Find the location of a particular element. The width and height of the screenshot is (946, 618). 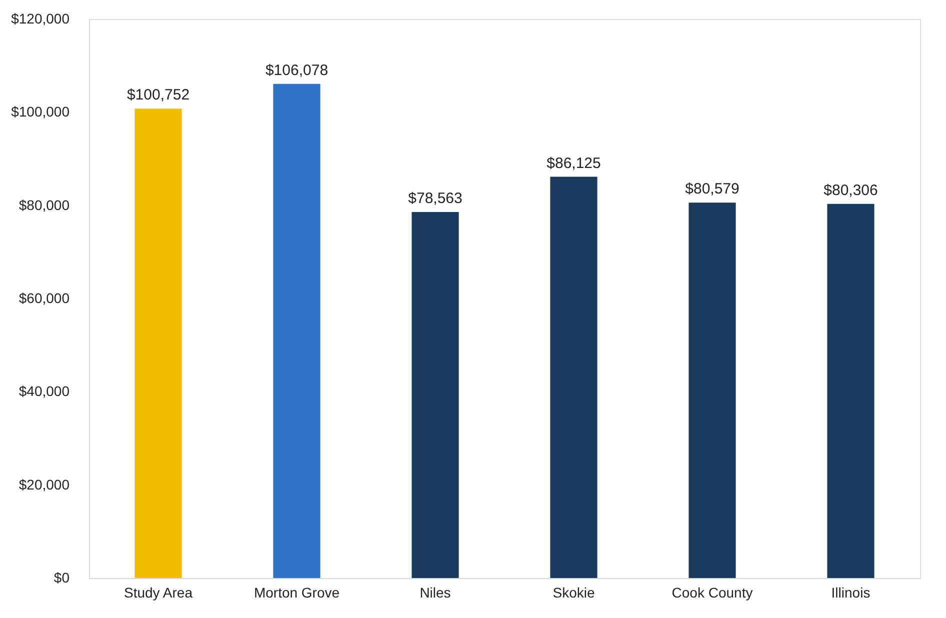

data-label: $78,563 is located at coordinates (435, 199).